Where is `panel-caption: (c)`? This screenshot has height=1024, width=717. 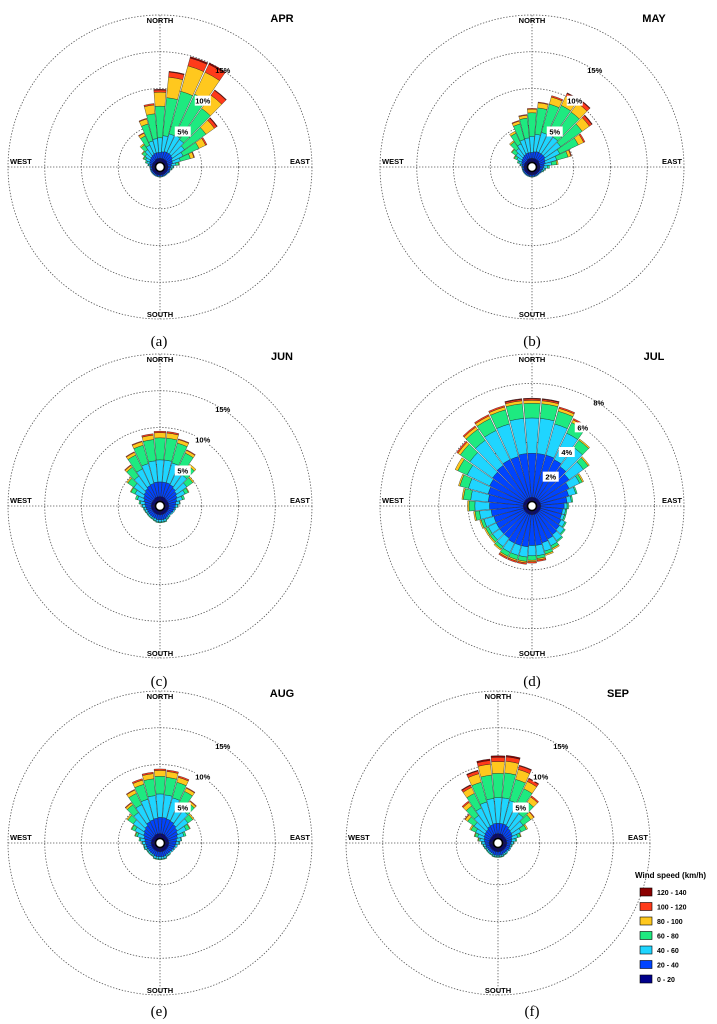 panel-caption: (c) is located at coordinates (159, 682).